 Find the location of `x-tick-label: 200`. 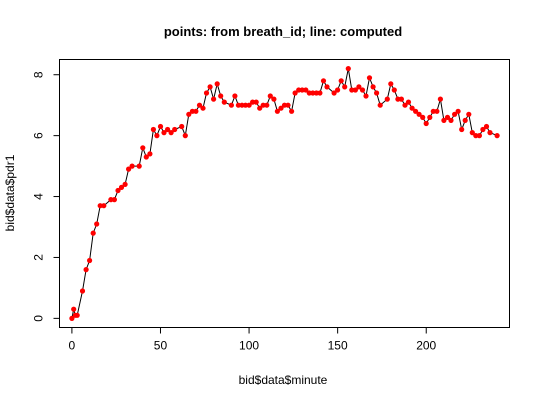

x-tick-label: 200 is located at coordinates (426, 346).